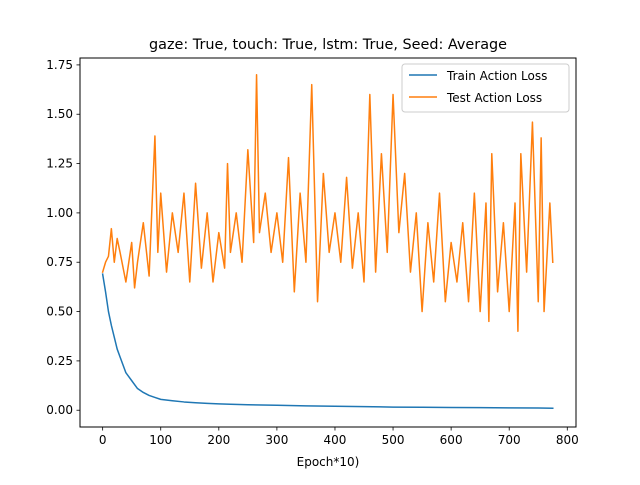 The width and height of the screenshot is (640, 485). I want to click on x-tick-label: 500, so click(393, 440).